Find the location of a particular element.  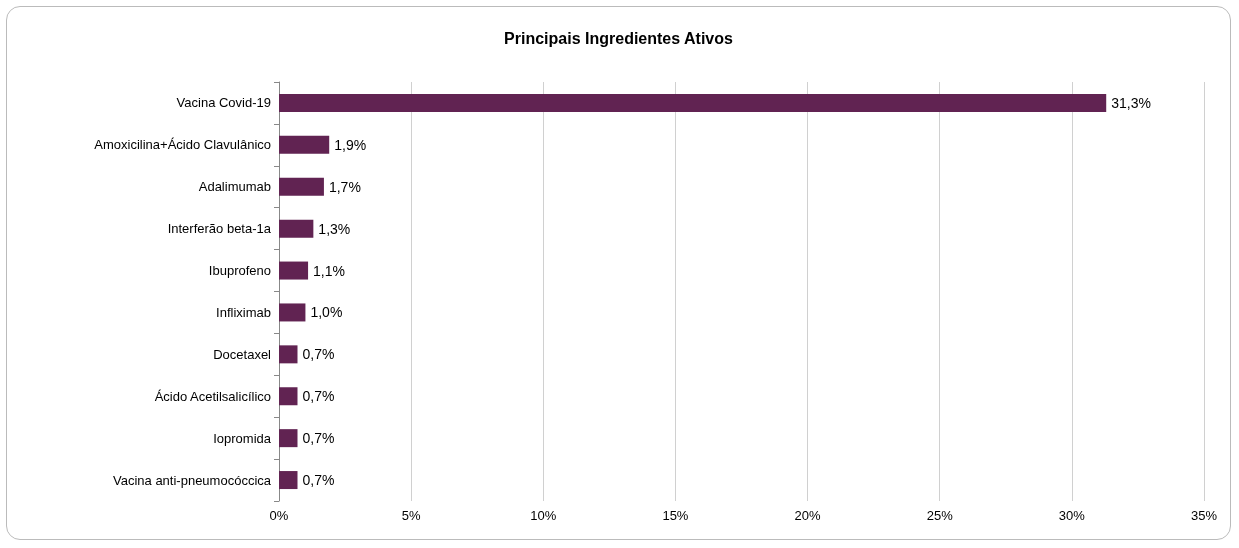

data-label: 1,9% is located at coordinates (350, 144).